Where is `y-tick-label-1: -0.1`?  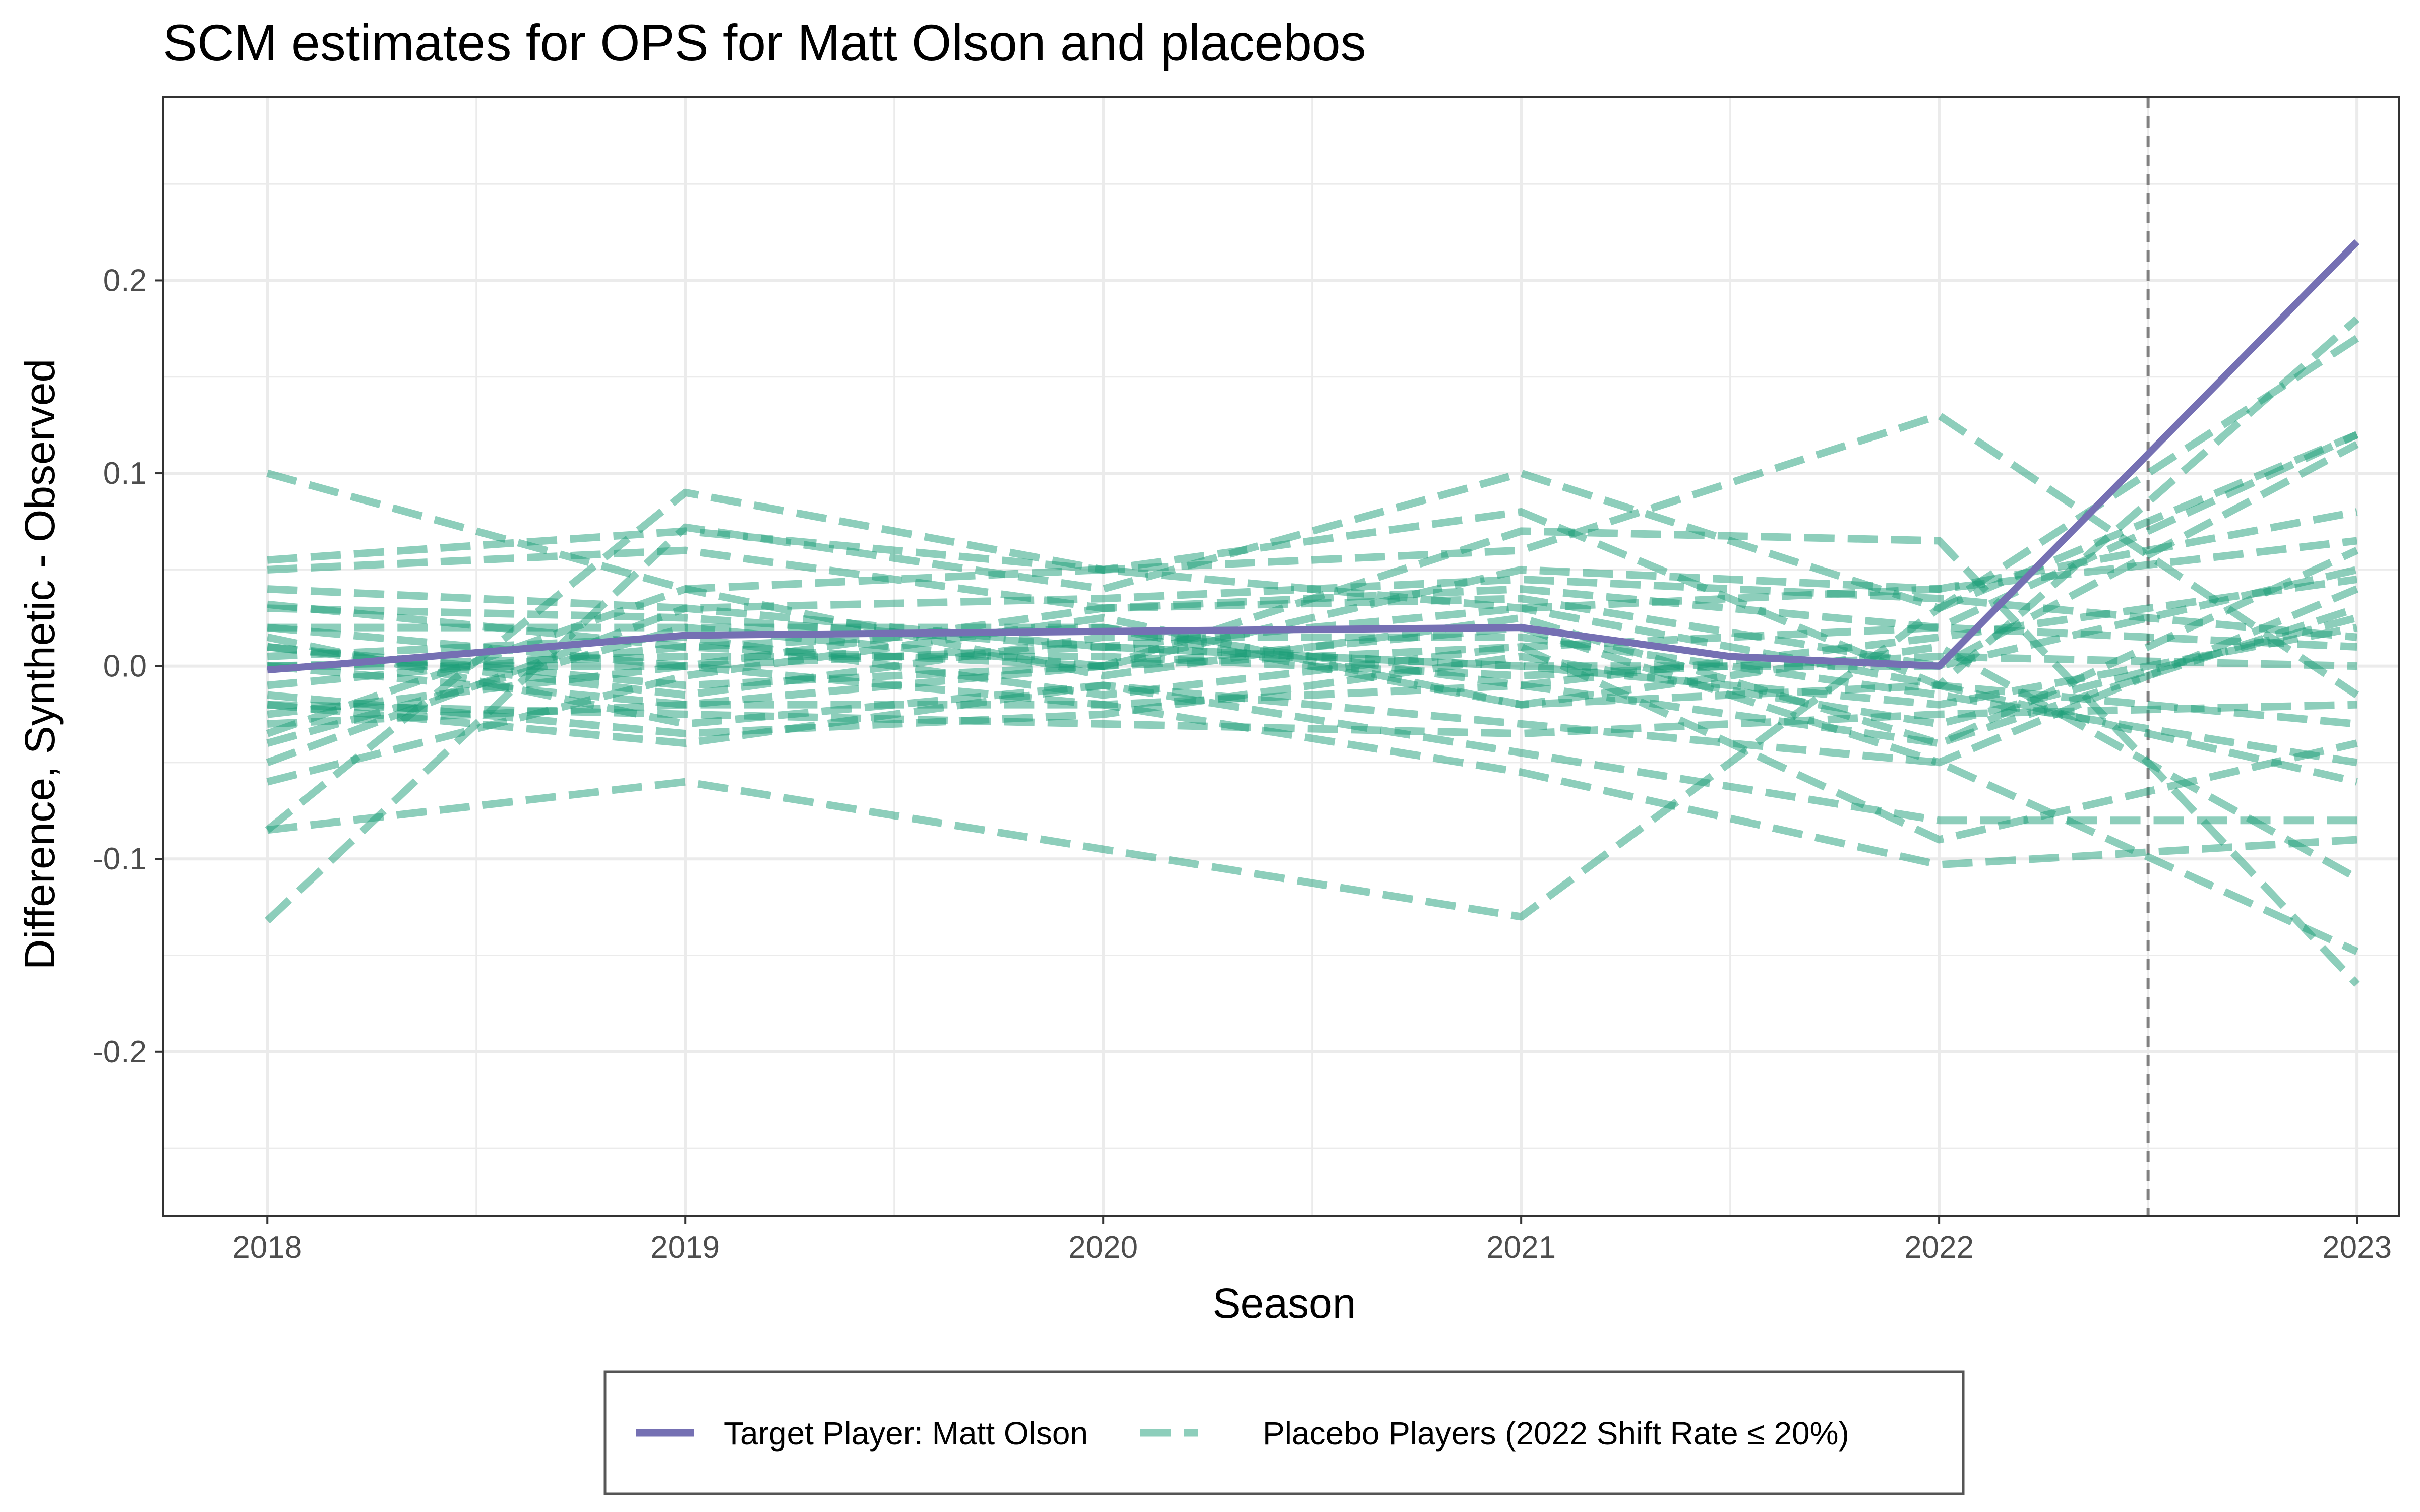
y-tick-label-1: -0.1 is located at coordinates (120, 859).